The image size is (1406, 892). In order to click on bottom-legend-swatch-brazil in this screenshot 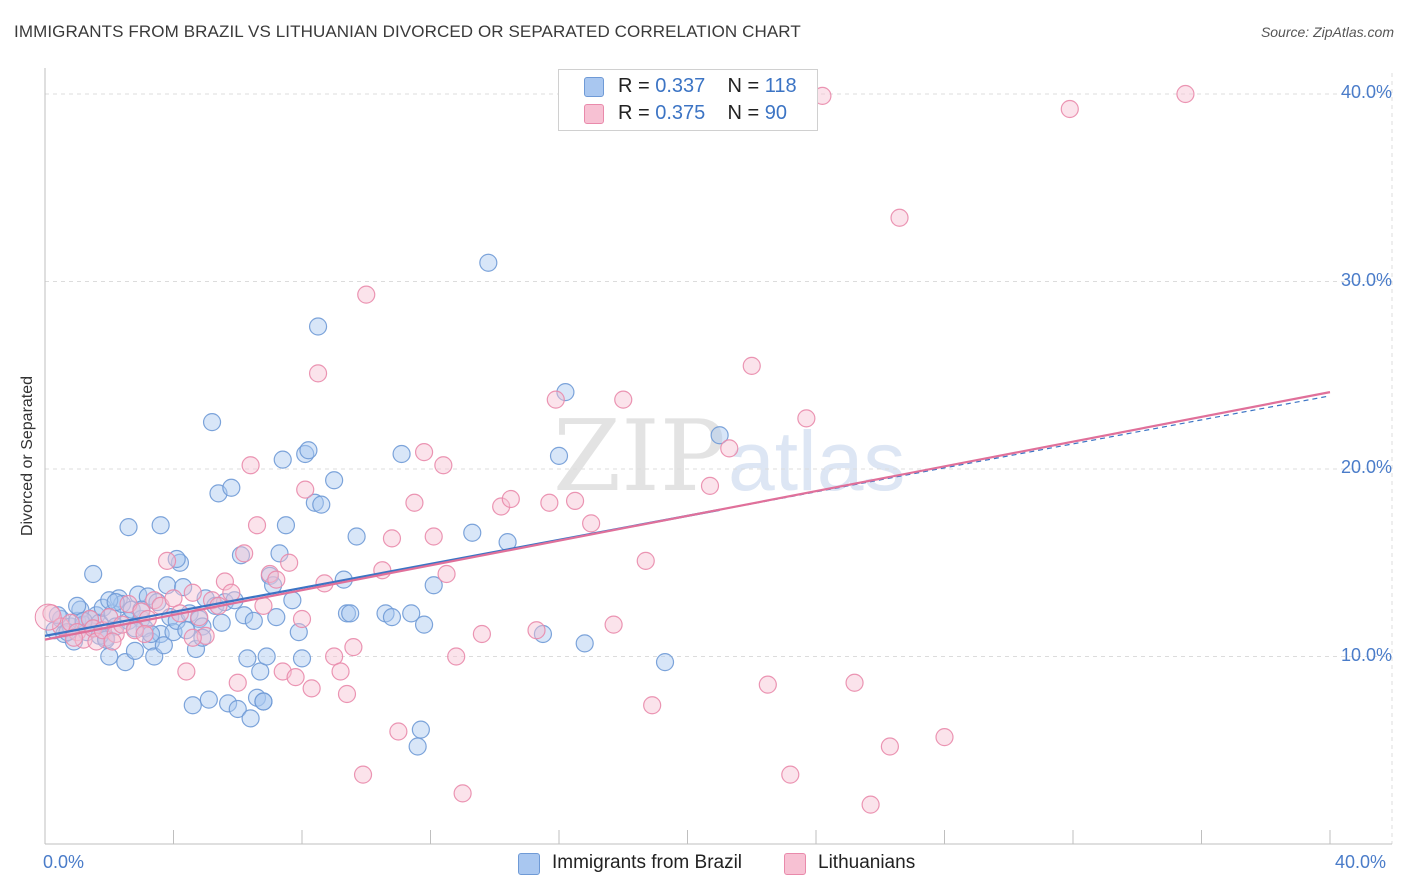, I will do `click(529, 864)`.